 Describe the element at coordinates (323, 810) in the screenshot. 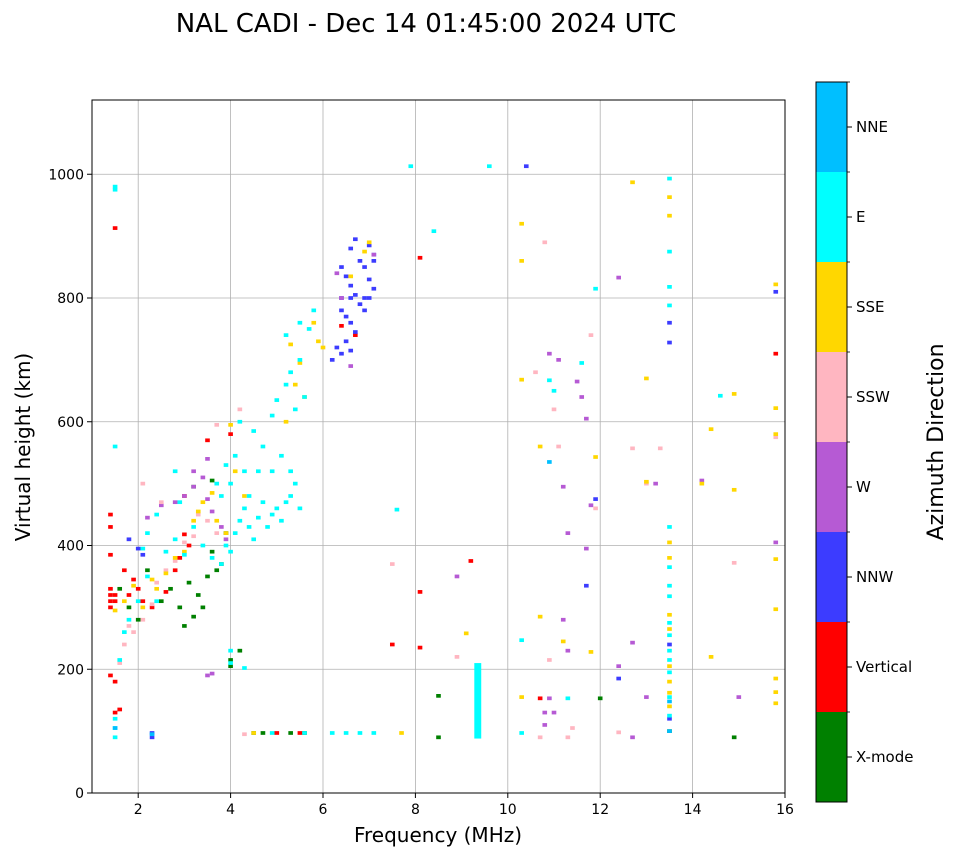

I see `x-tick-label: 6` at that location.